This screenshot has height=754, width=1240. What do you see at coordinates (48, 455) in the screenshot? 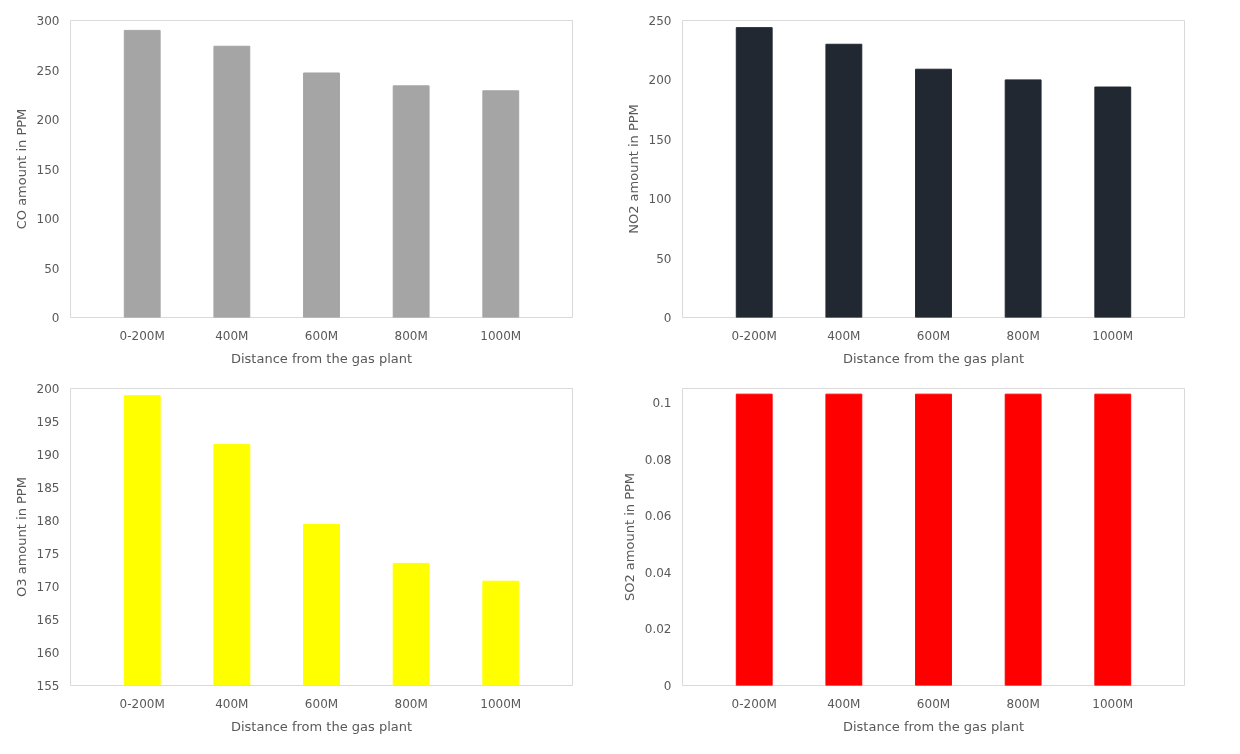
I see `y-tick-label: 190` at bounding box center [48, 455].